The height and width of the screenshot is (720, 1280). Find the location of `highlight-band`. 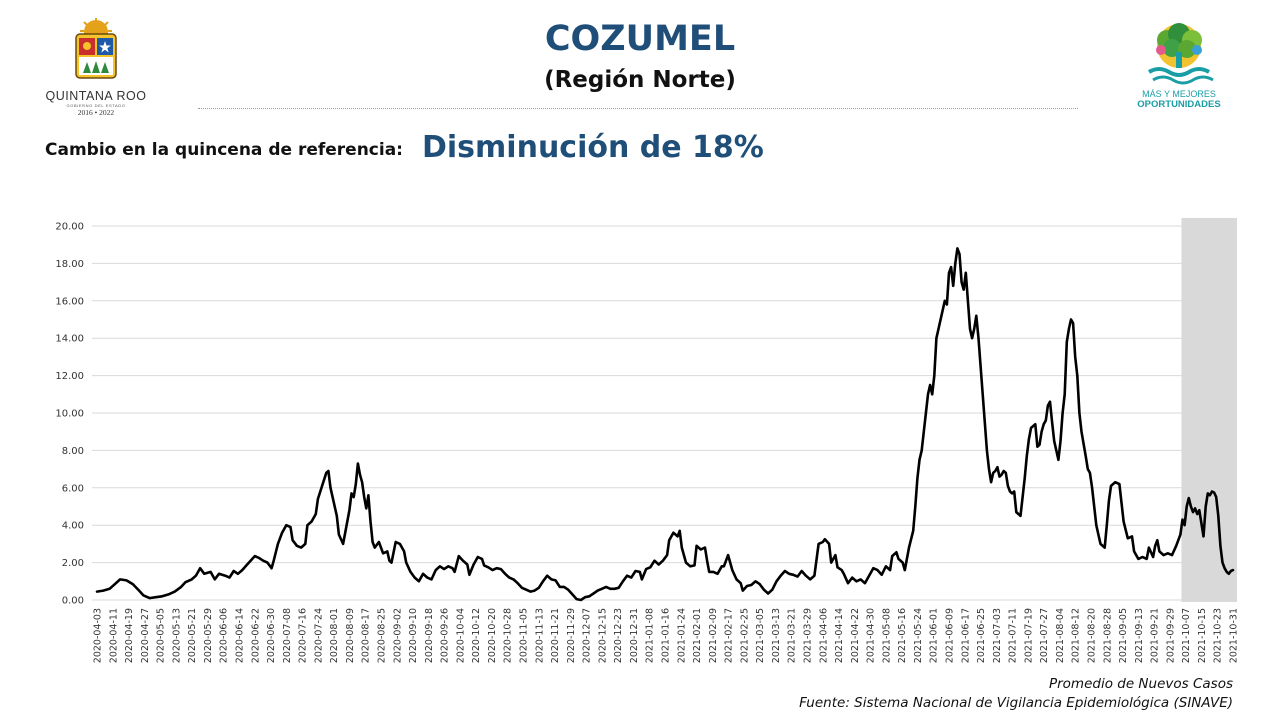

highlight-band is located at coordinates (1209, 410).